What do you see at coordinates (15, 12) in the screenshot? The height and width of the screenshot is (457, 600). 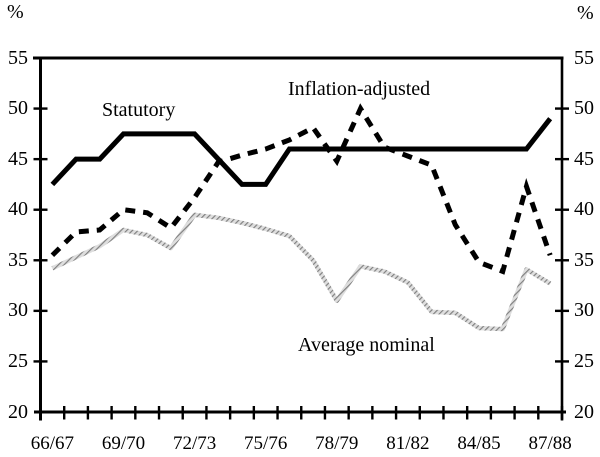 I see `y-axis-unit-left: %` at bounding box center [15, 12].